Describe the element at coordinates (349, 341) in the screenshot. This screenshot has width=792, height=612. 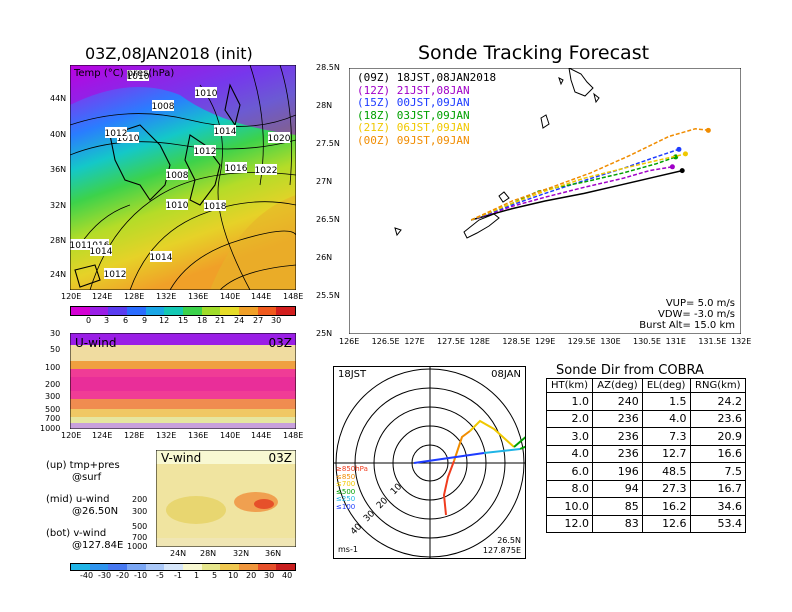
I see `x-tick-label: 126E` at that location.